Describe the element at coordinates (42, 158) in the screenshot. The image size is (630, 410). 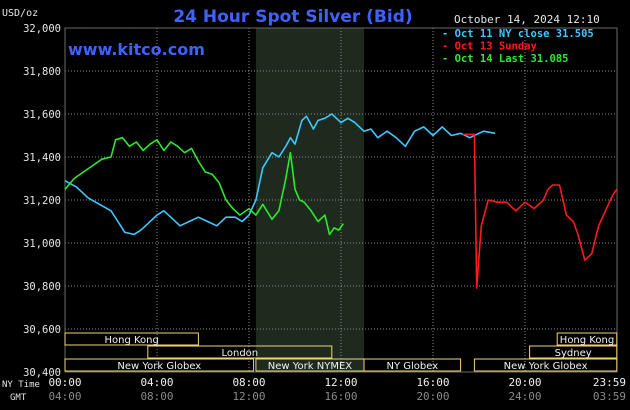
I see `y-tick-label: 31,400` at that location.